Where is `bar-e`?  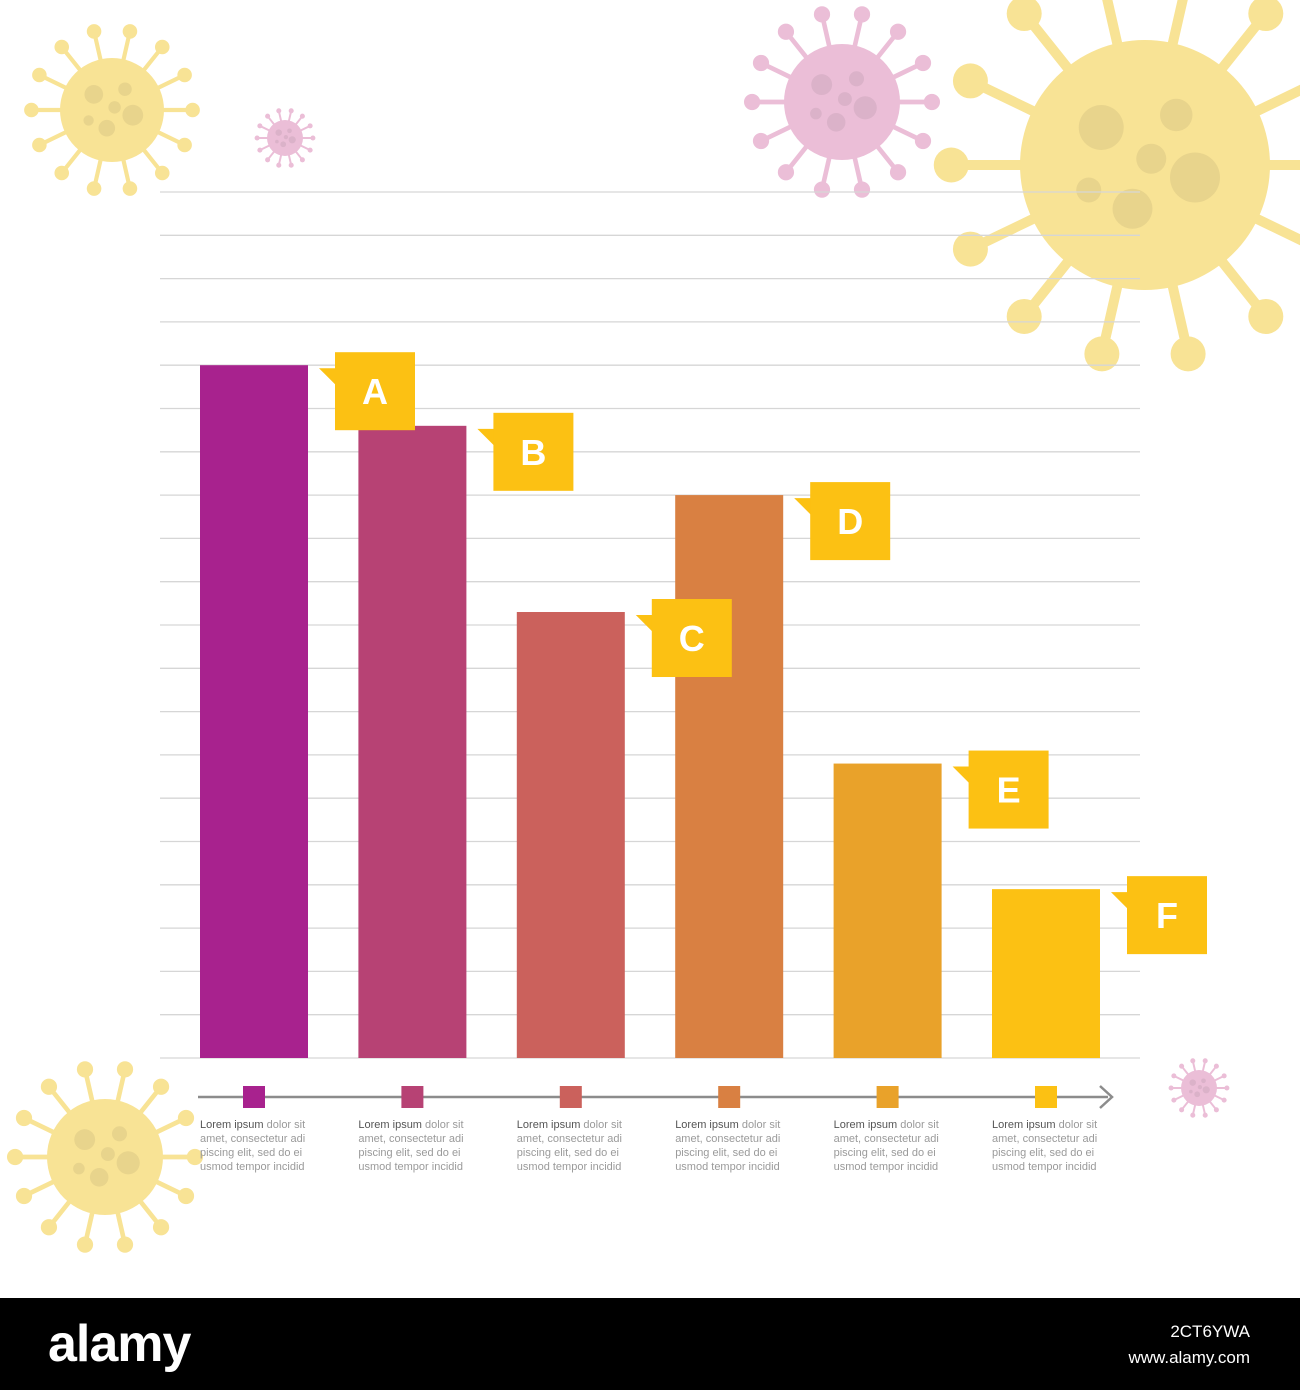
bar-e is located at coordinates (887, 910).